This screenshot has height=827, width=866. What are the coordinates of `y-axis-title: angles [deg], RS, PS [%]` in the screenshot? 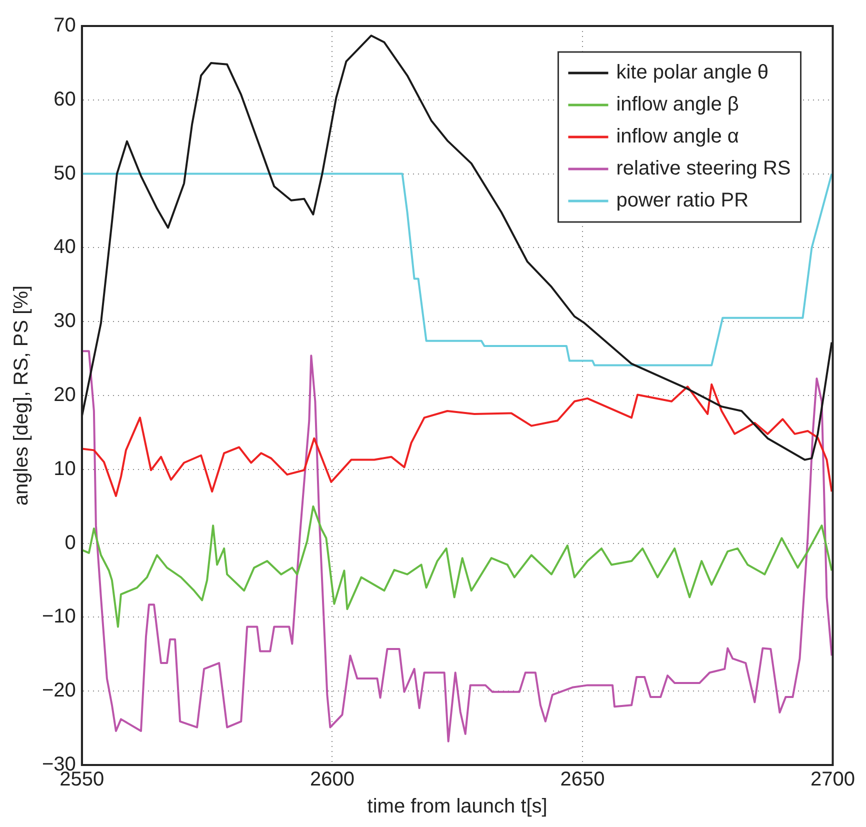 It's located at (21, 395).